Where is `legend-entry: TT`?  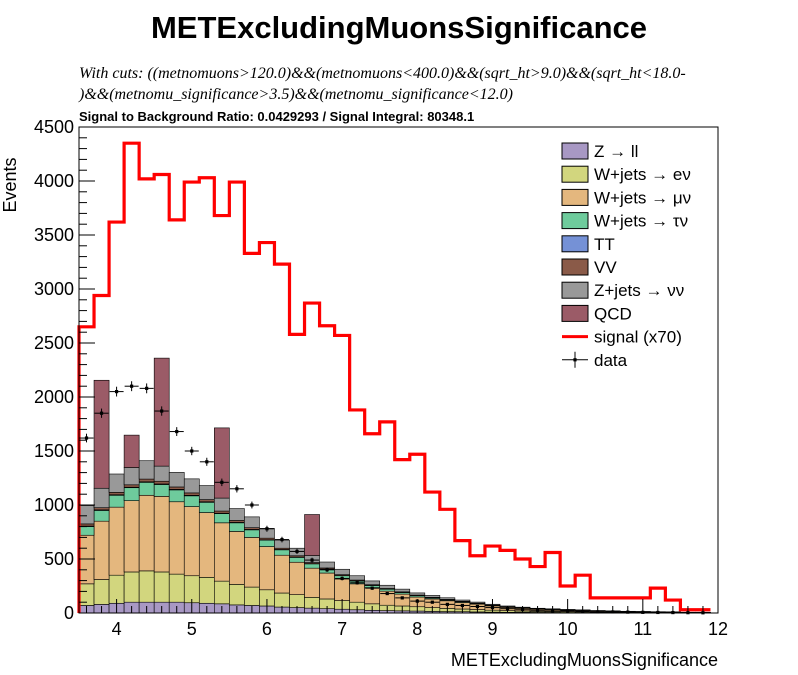 legend-entry: TT is located at coordinates (588, 244).